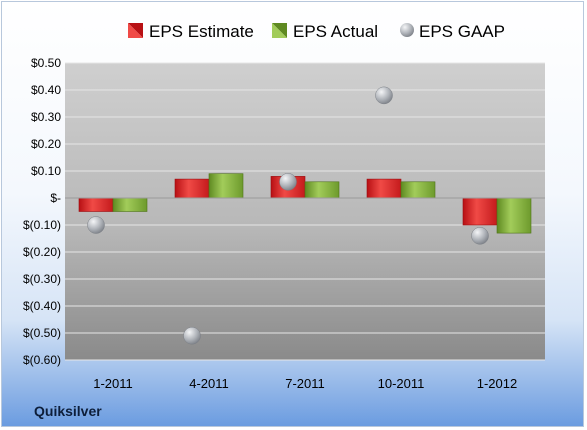 The image size is (587, 430). What do you see at coordinates (46, 171) in the screenshot?
I see `y-tick-label: $0.10` at bounding box center [46, 171].